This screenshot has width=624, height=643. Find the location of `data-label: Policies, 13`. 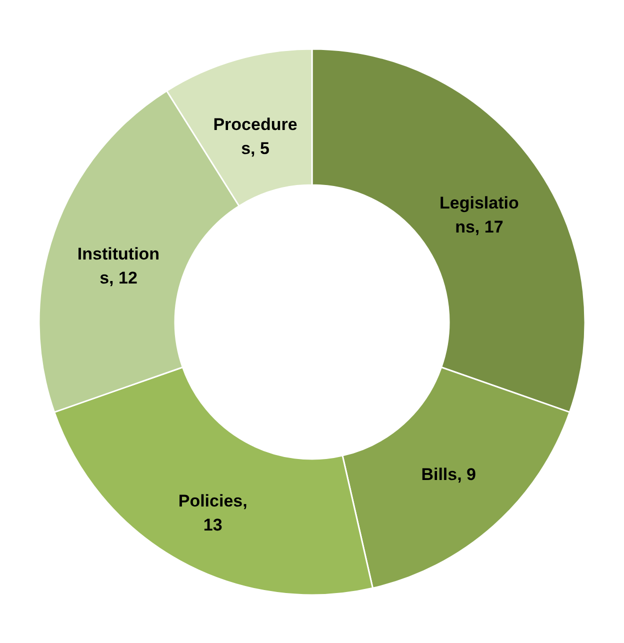

data-label: Policies, 13 is located at coordinates (213, 512).